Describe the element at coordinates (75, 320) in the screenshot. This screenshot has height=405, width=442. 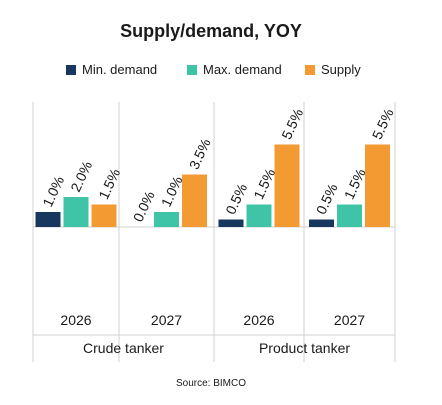
I see `tick-label-2026-0: 2026` at that location.